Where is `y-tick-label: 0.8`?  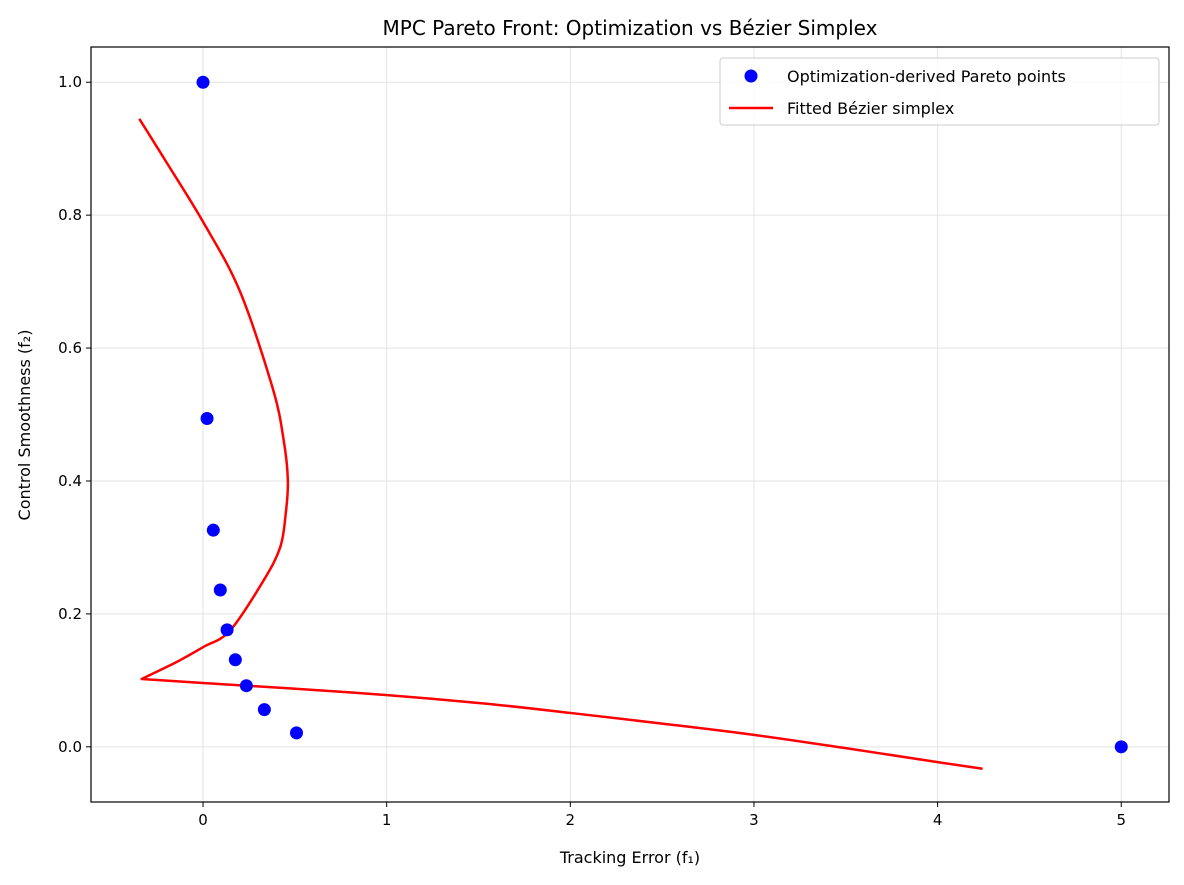 y-tick-label: 0.8 is located at coordinates (70, 215).